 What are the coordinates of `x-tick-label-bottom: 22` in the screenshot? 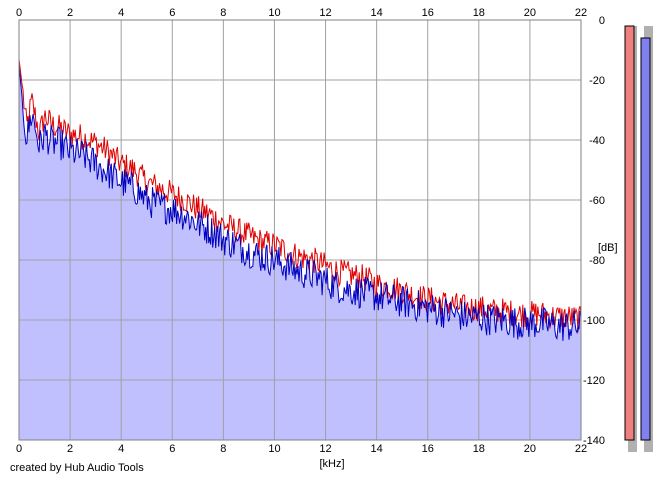 It's located at (581, 449).